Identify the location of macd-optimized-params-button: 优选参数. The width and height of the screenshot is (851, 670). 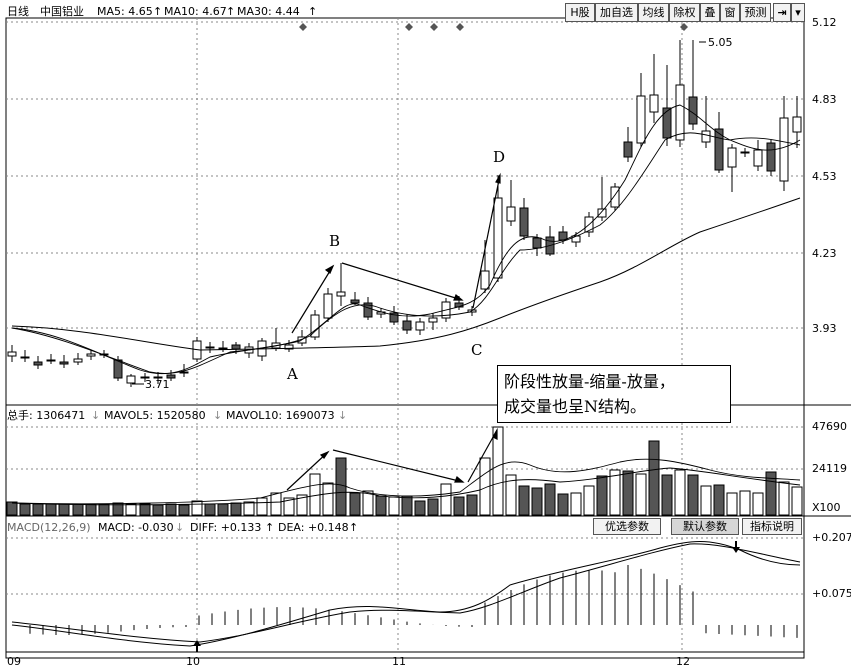
(627, 526).